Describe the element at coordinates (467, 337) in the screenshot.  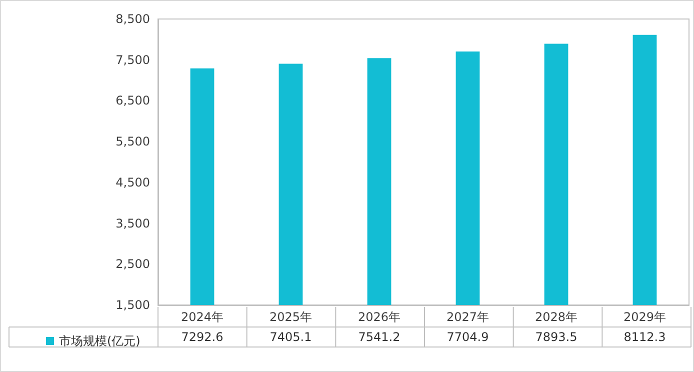
I see `data-label: 7704.9` at that location.